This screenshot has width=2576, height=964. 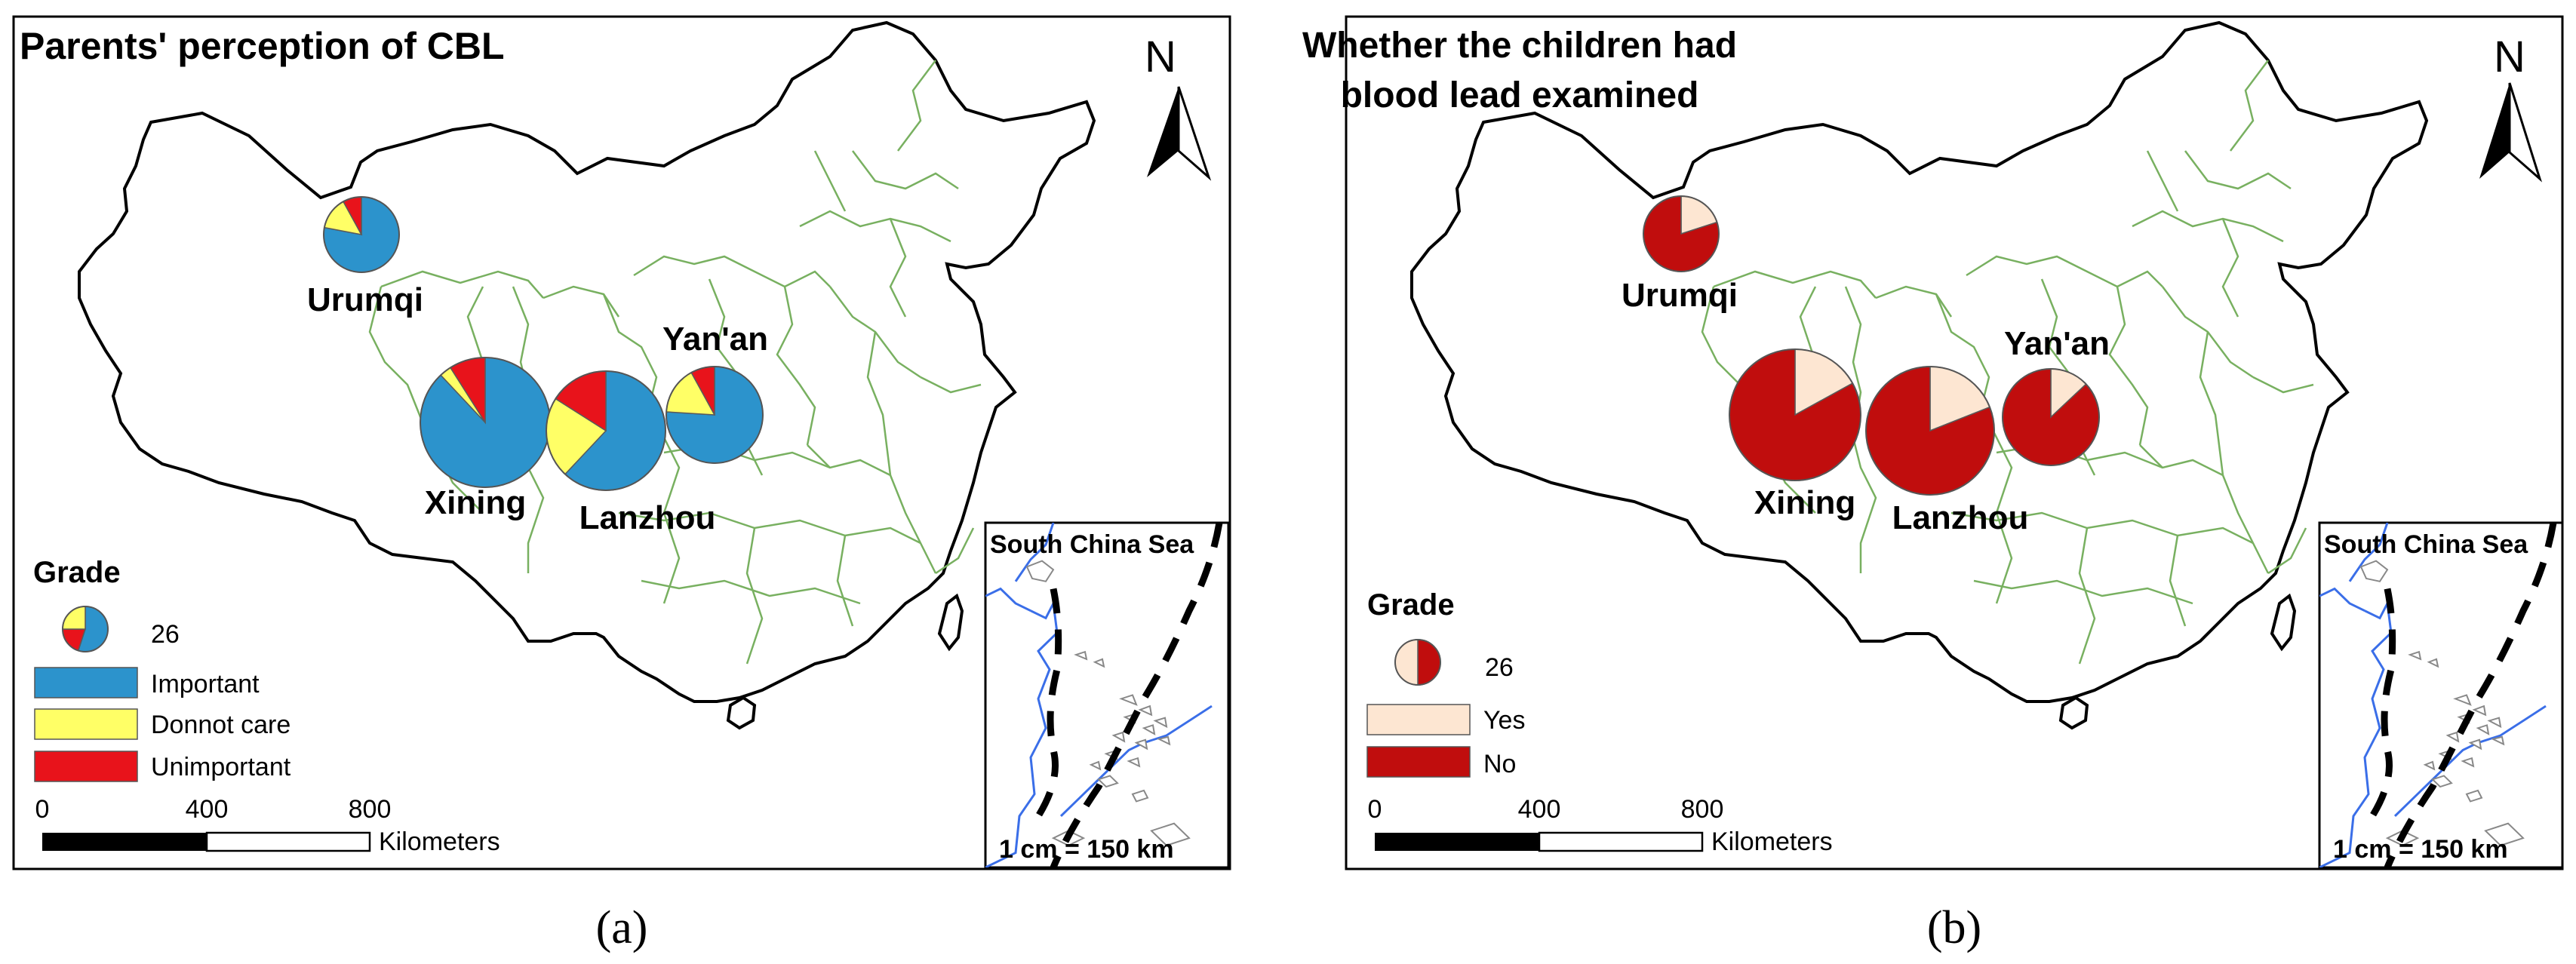 What do you see at coordinates (1681, 233) in the screenshot?
I see `pie-b-urumqi-outline` at bounding box center [1681, 233].